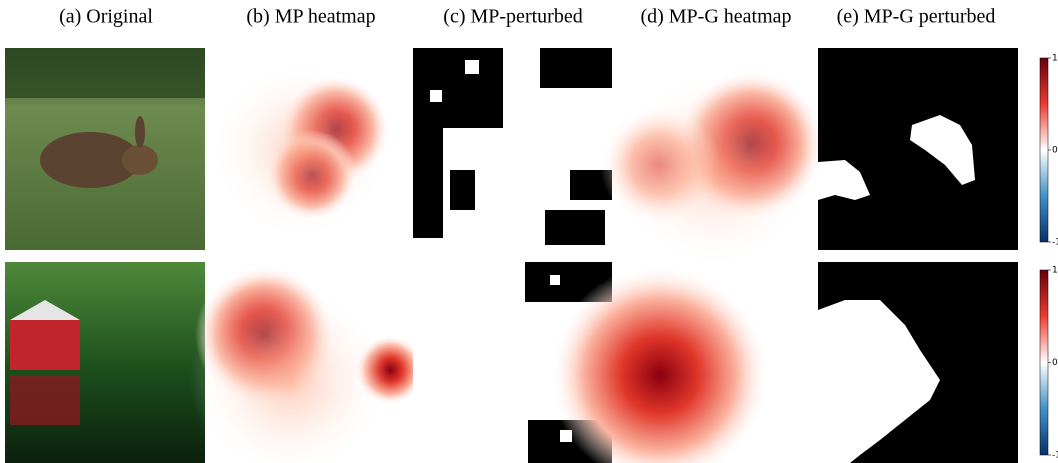  What do you see at coordinates (106, 17) in the screenshot?
I see `caption: (a) Original` at bounding box center [106, 17].